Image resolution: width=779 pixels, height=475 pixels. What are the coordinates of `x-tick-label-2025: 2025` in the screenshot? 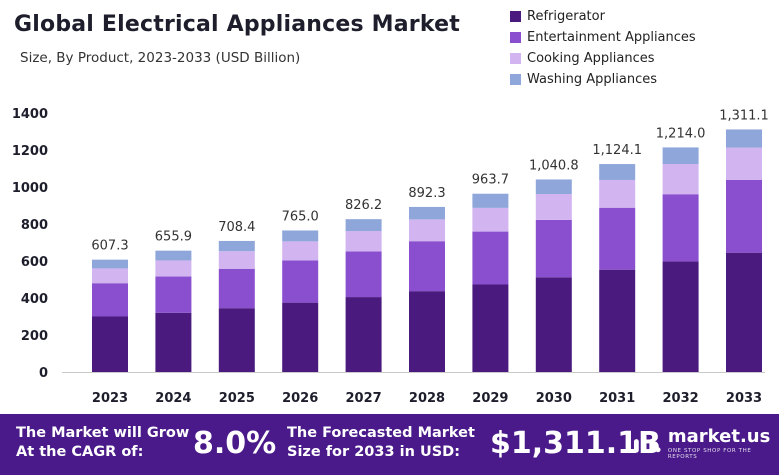 It's located at (237, 398).